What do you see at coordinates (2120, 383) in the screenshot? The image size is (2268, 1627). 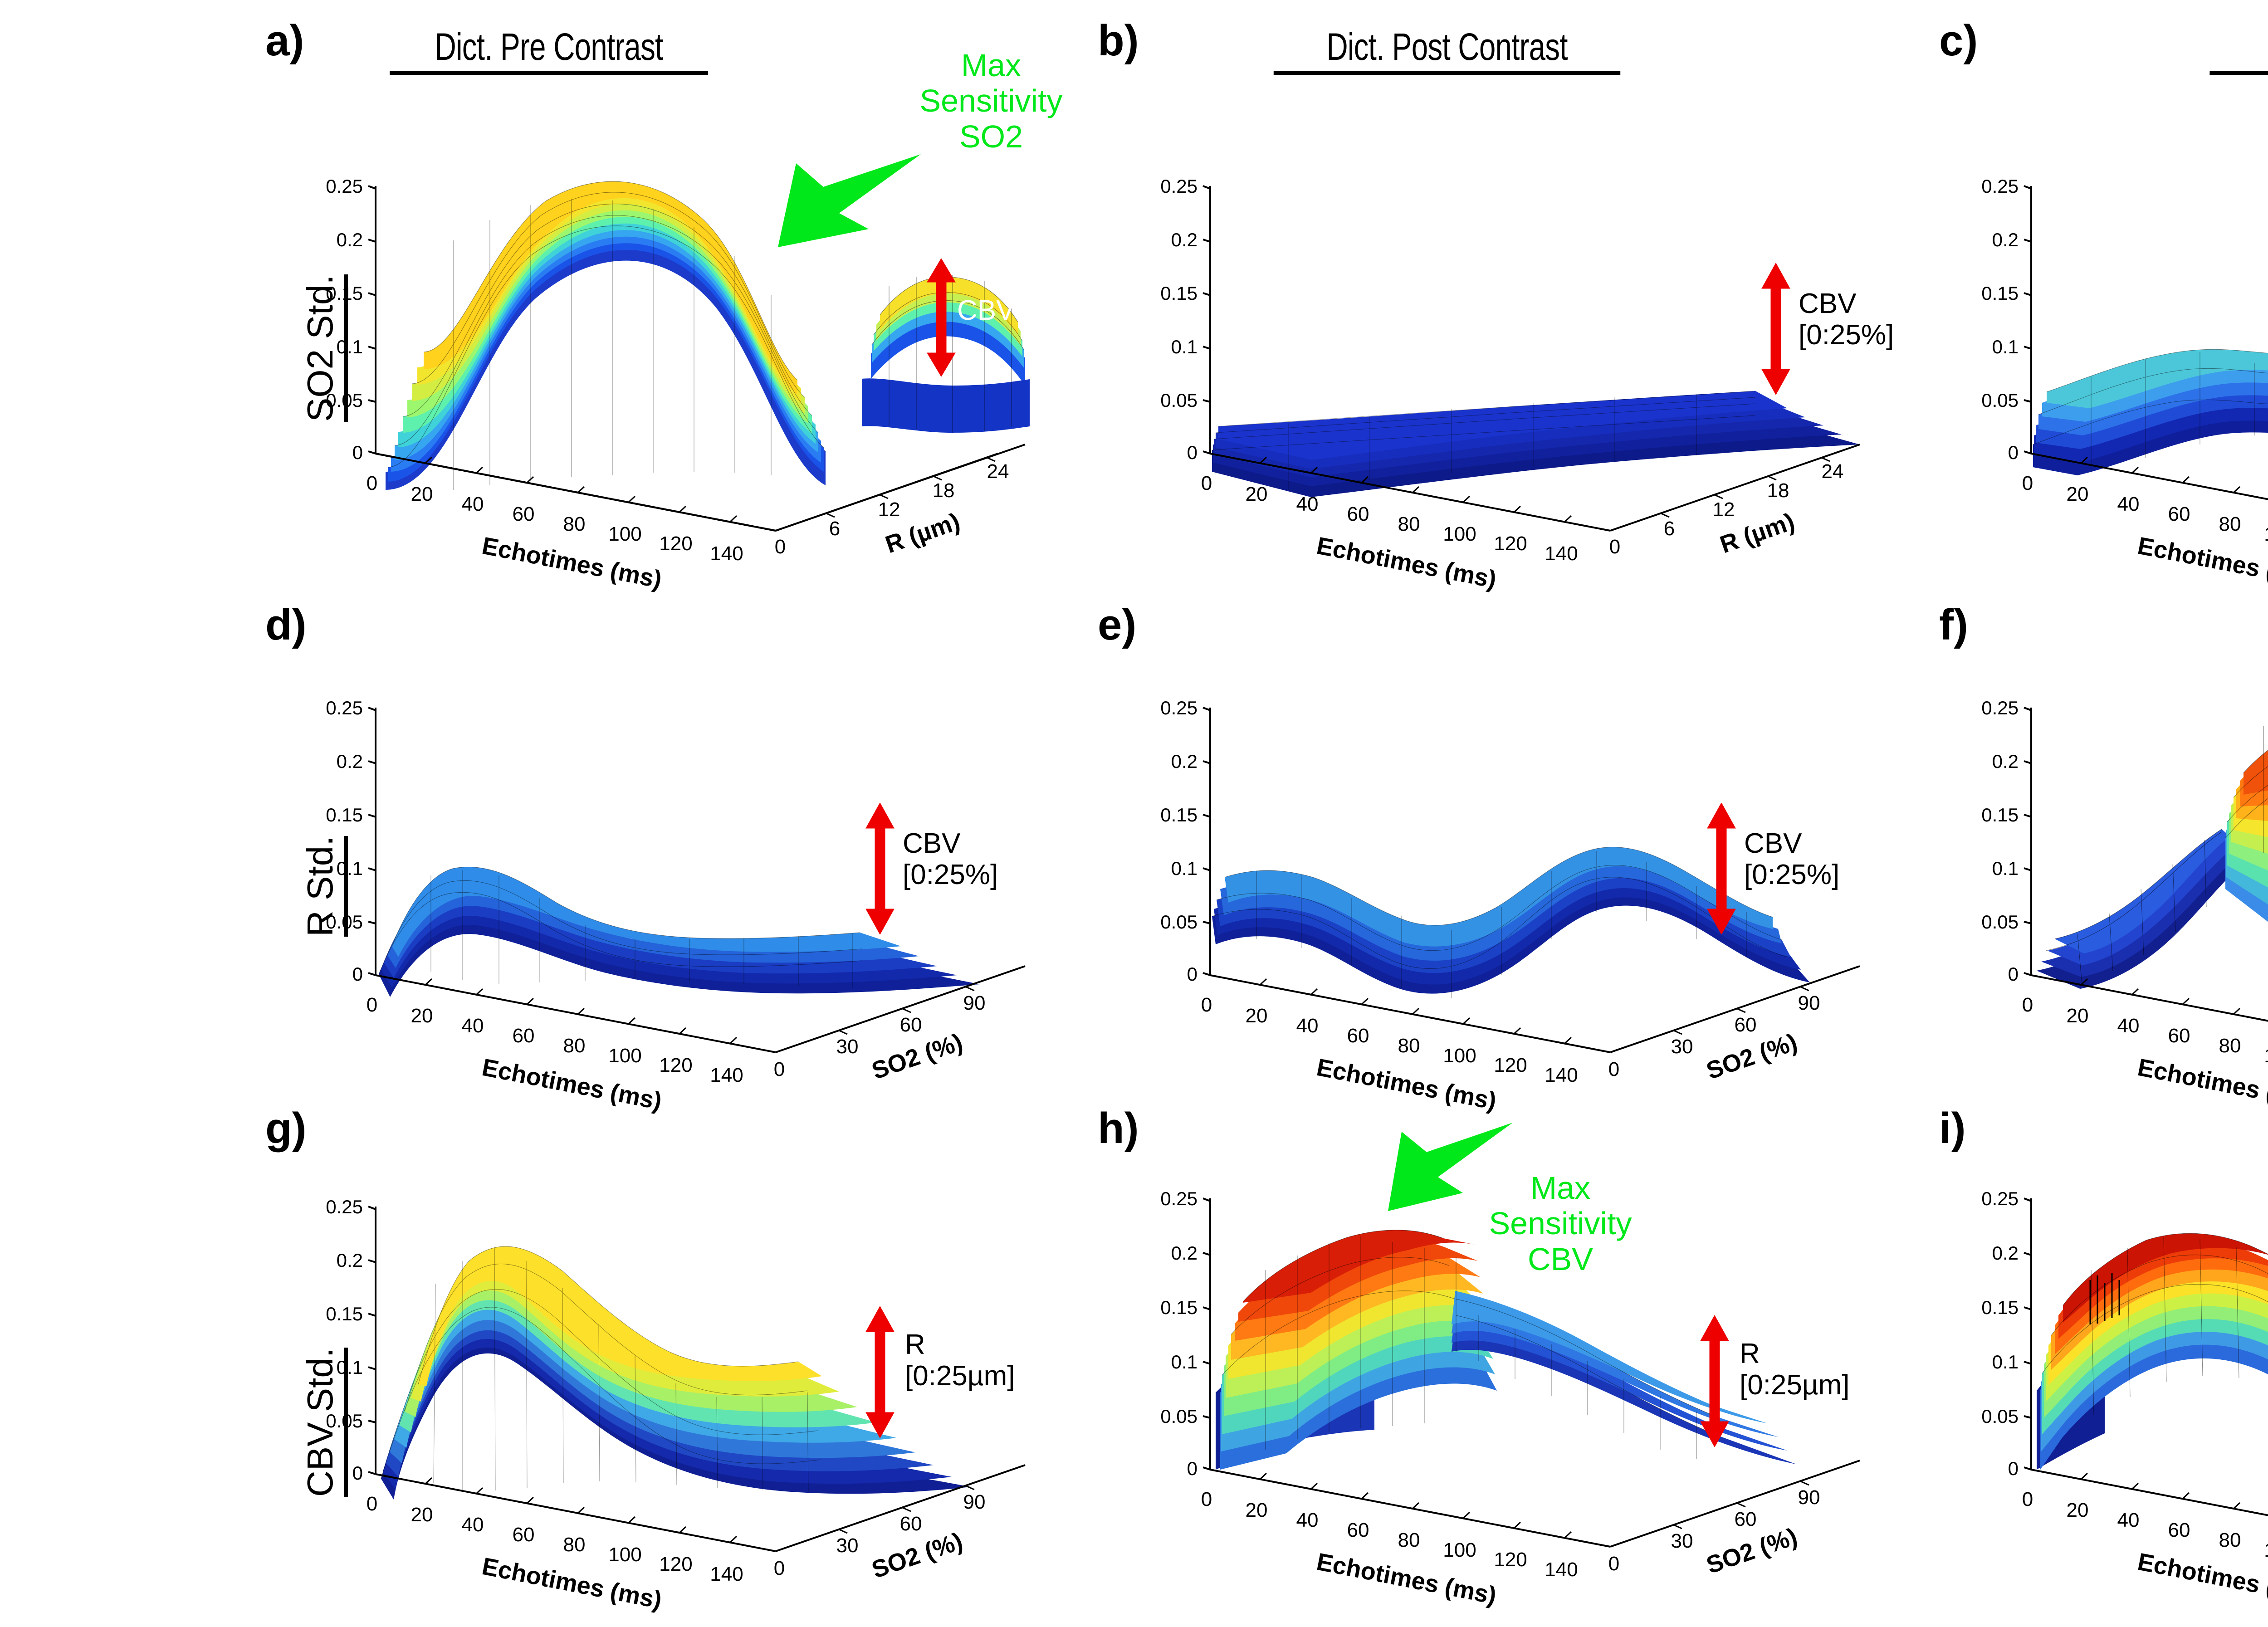 I see `panel-c-plot: 0.25 0.2 0.15 0.1 0.05 0` at bounding box center [2120, 383].